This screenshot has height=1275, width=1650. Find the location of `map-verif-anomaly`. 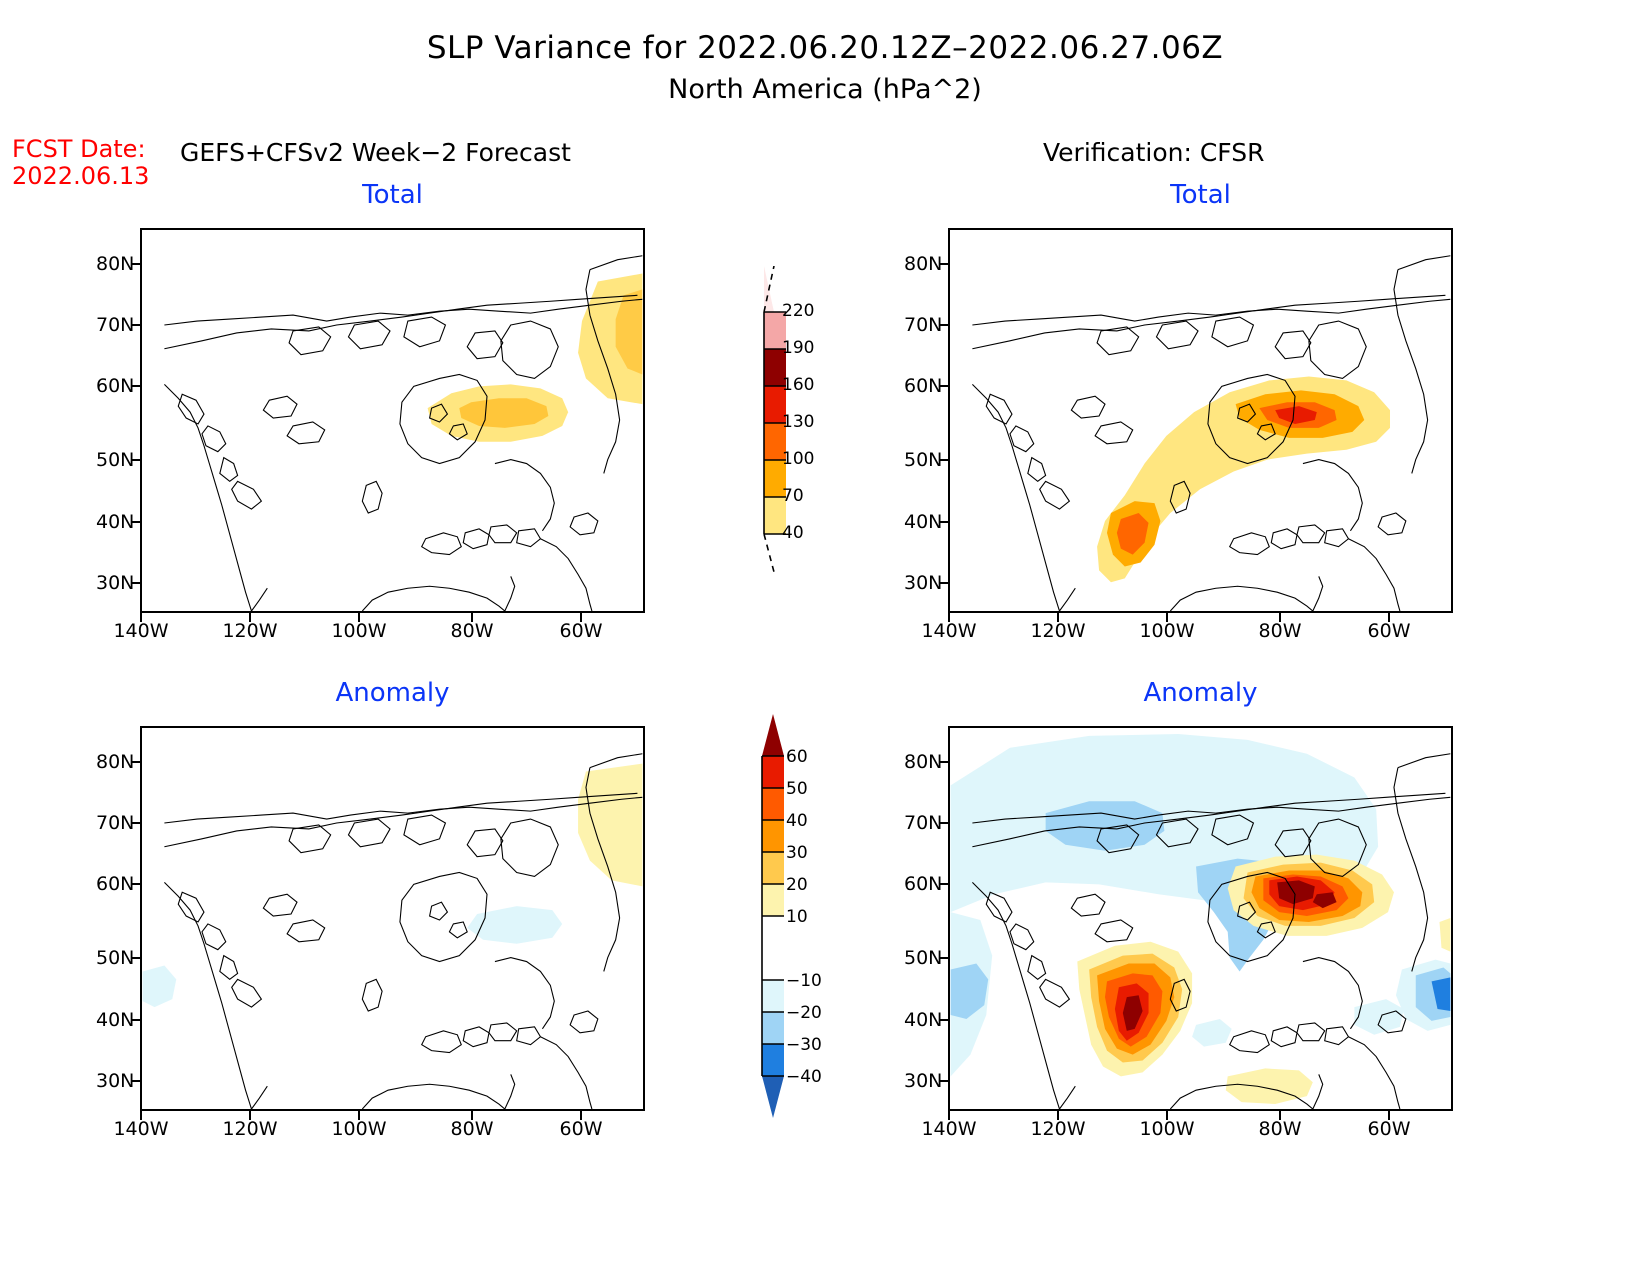

map-verif-anomaly is located at coordinates (1200, 918).